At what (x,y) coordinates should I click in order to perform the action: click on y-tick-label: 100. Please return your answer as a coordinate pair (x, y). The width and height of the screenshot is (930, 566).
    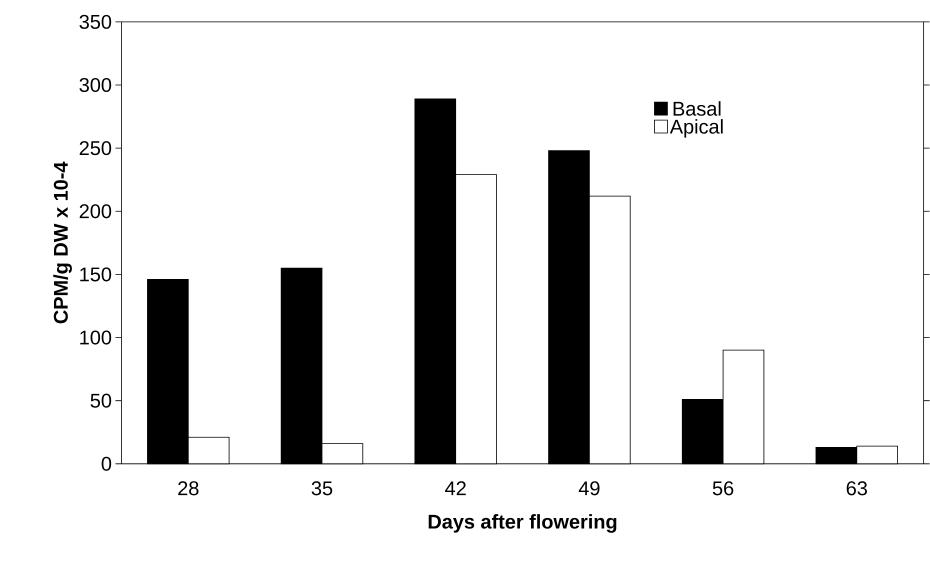
    Looking at the image, I should click on (96, 337).